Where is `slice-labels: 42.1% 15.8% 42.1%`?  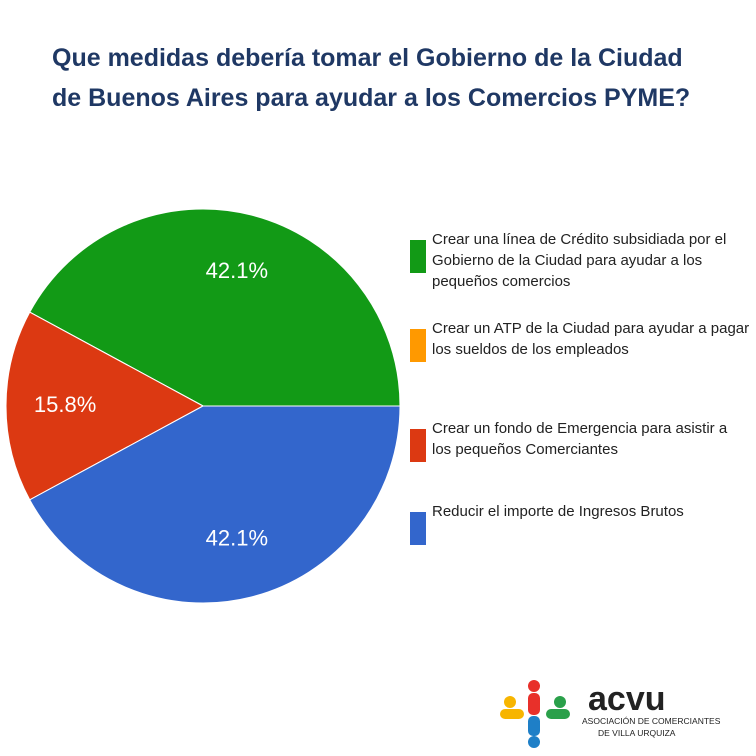 slice-labels: 42.1% 15.8% 42.1% is located at coordinates (151, 404).